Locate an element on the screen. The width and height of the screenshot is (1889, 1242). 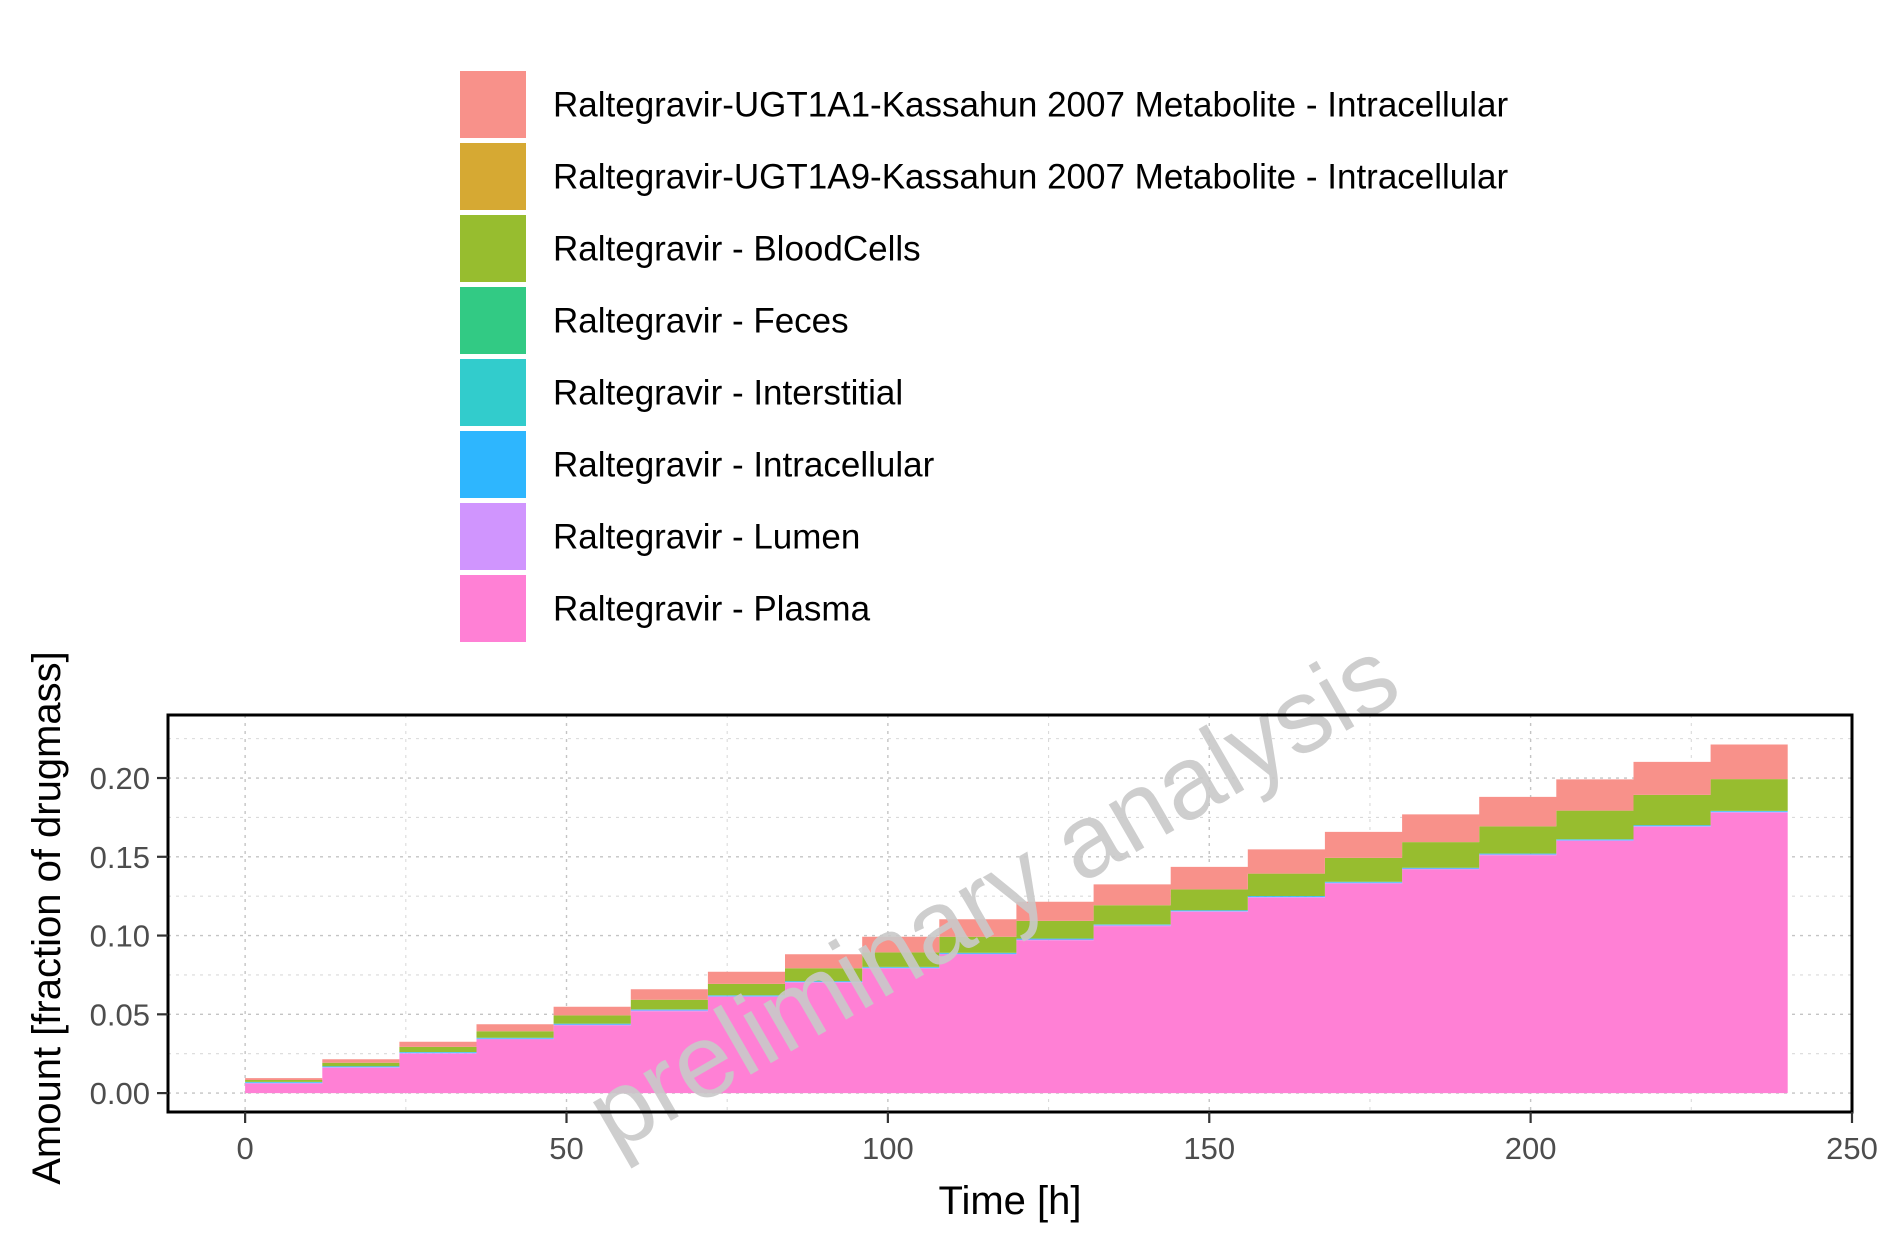
y-tick-label: 0.05 is located at coordinates (120, 1014).